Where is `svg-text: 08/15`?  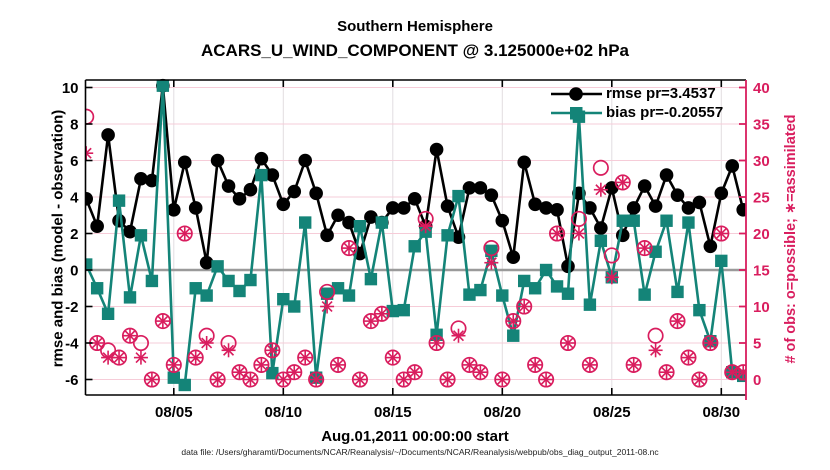
svg-text: 08/15 is located at coordinates (393, 412).